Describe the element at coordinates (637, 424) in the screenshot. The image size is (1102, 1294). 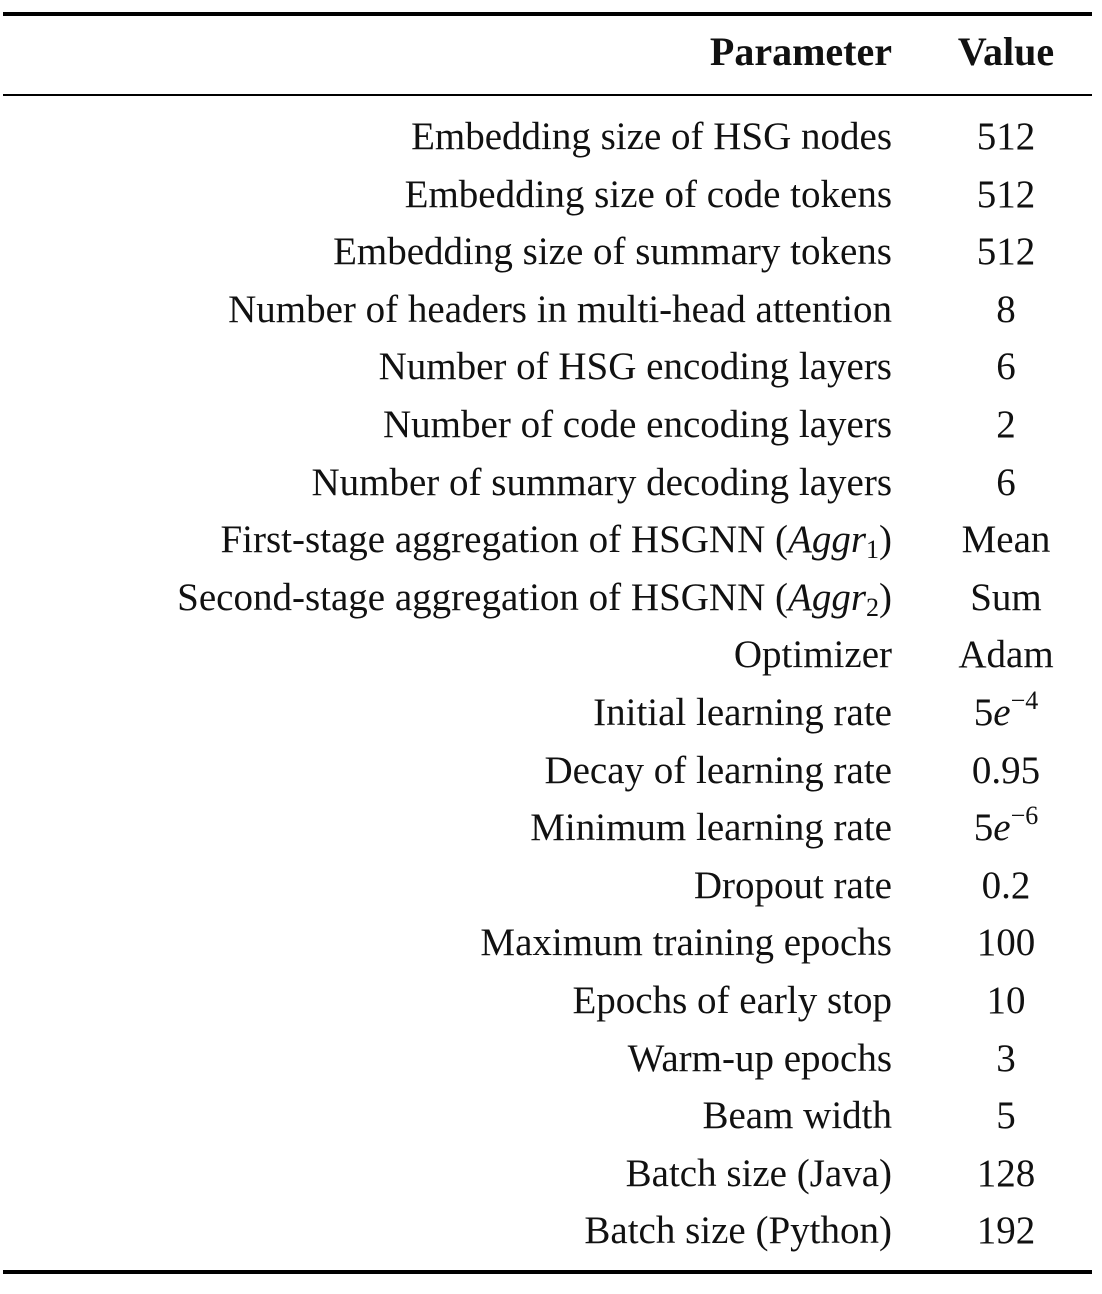
I see `parameter-cell: Number of code encoding layers` at that location.